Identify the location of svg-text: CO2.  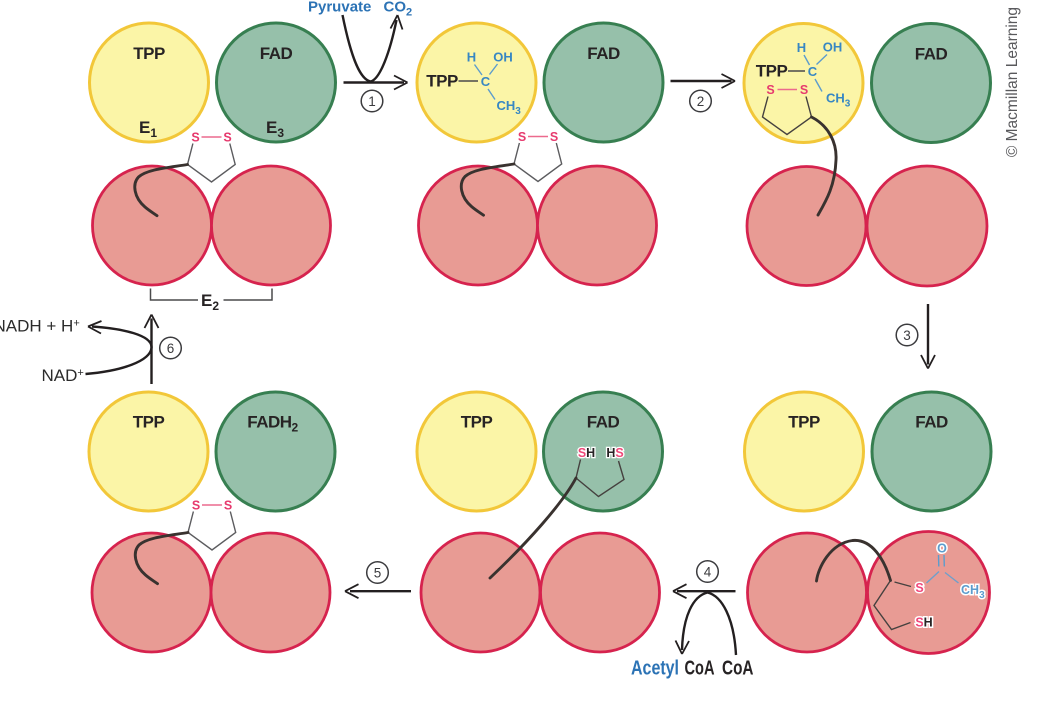
(398, 9).